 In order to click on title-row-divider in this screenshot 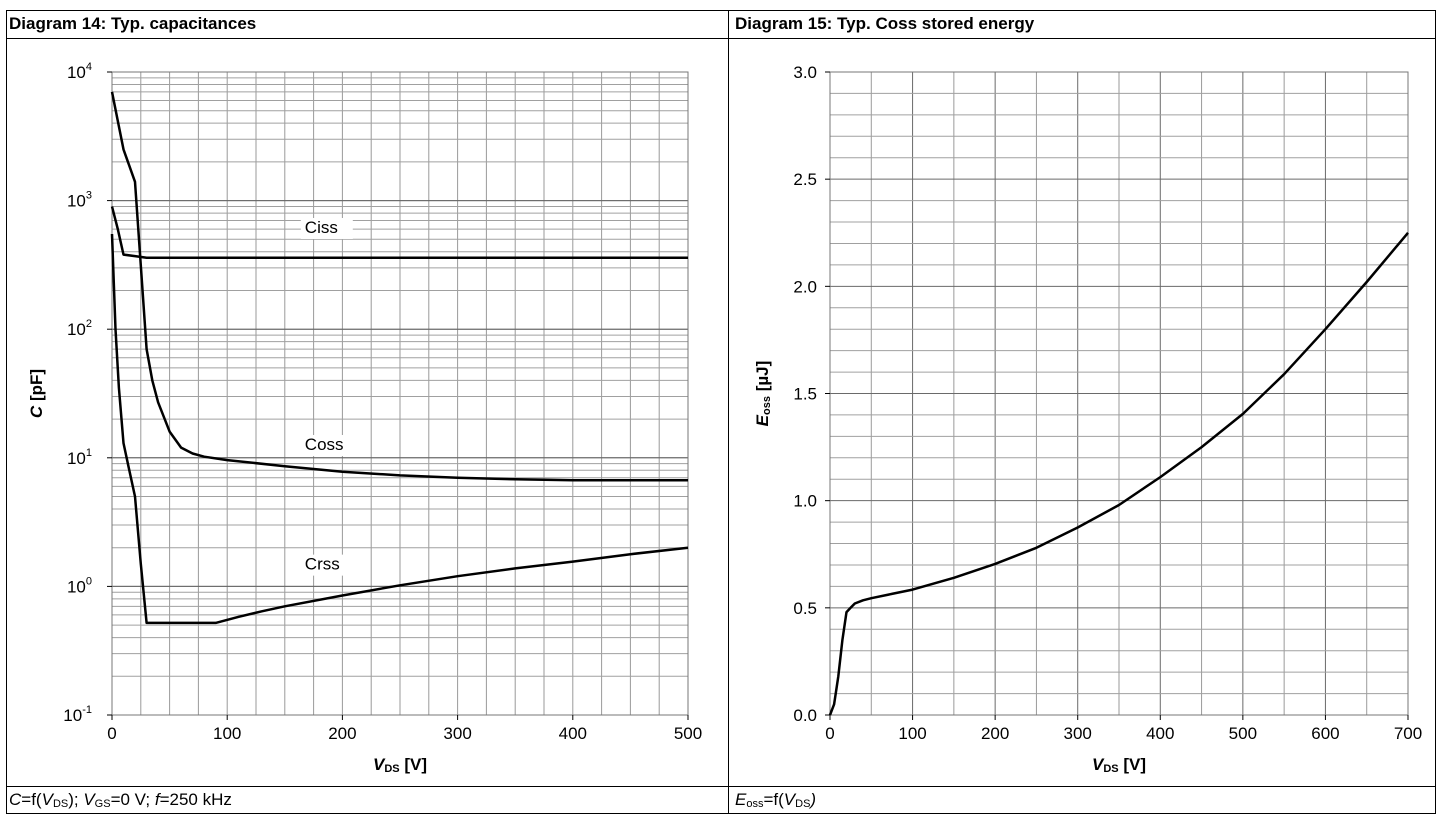, I will do `click(721, 38)`.